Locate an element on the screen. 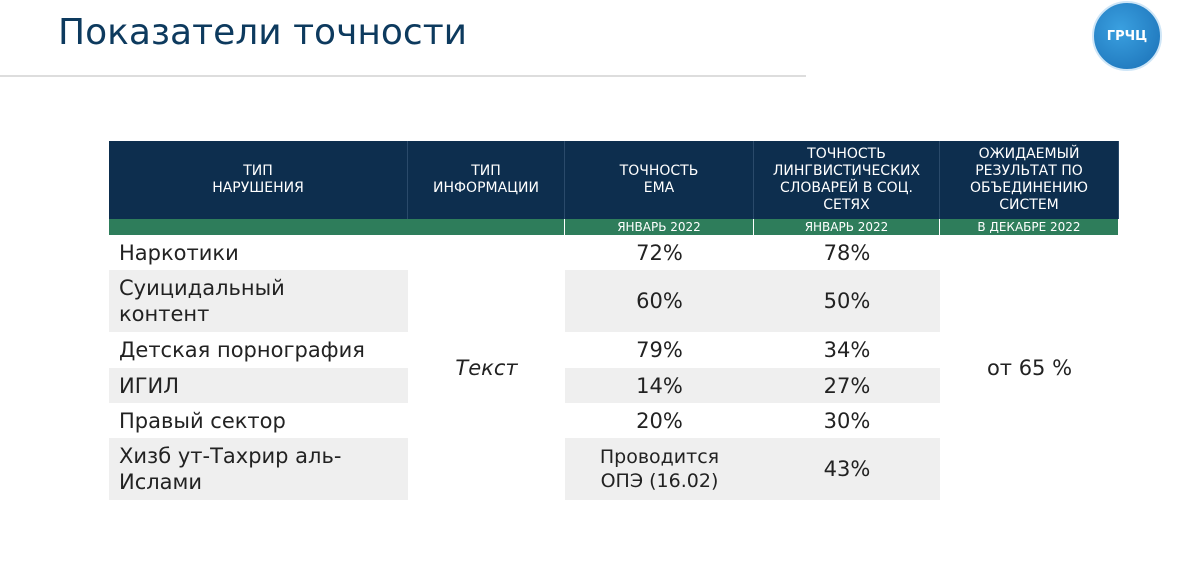 The height and width of the screenshot is (573, 1200). slide-title: Показатели точности is located at coordinates (263, 32).